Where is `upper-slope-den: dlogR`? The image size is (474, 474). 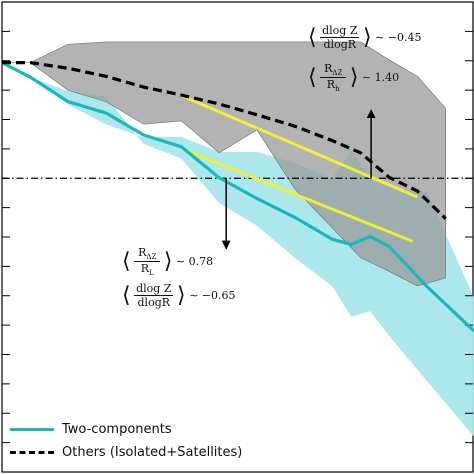 upper-slope-den: dlogR is located at coordinates (340, 44).